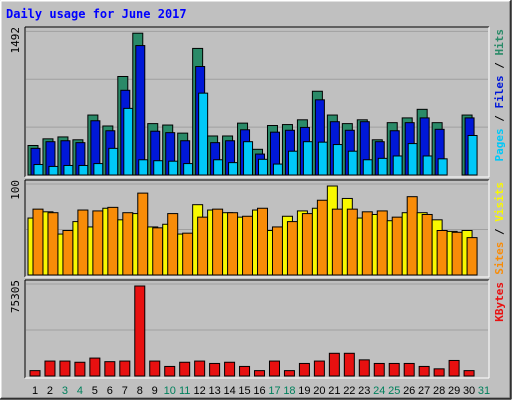 This screenshot has height=400, width=512. Describe the element at coordinates (140, 391) in the screenshot. I see `x-tick-label-day-8: 8` at that location.